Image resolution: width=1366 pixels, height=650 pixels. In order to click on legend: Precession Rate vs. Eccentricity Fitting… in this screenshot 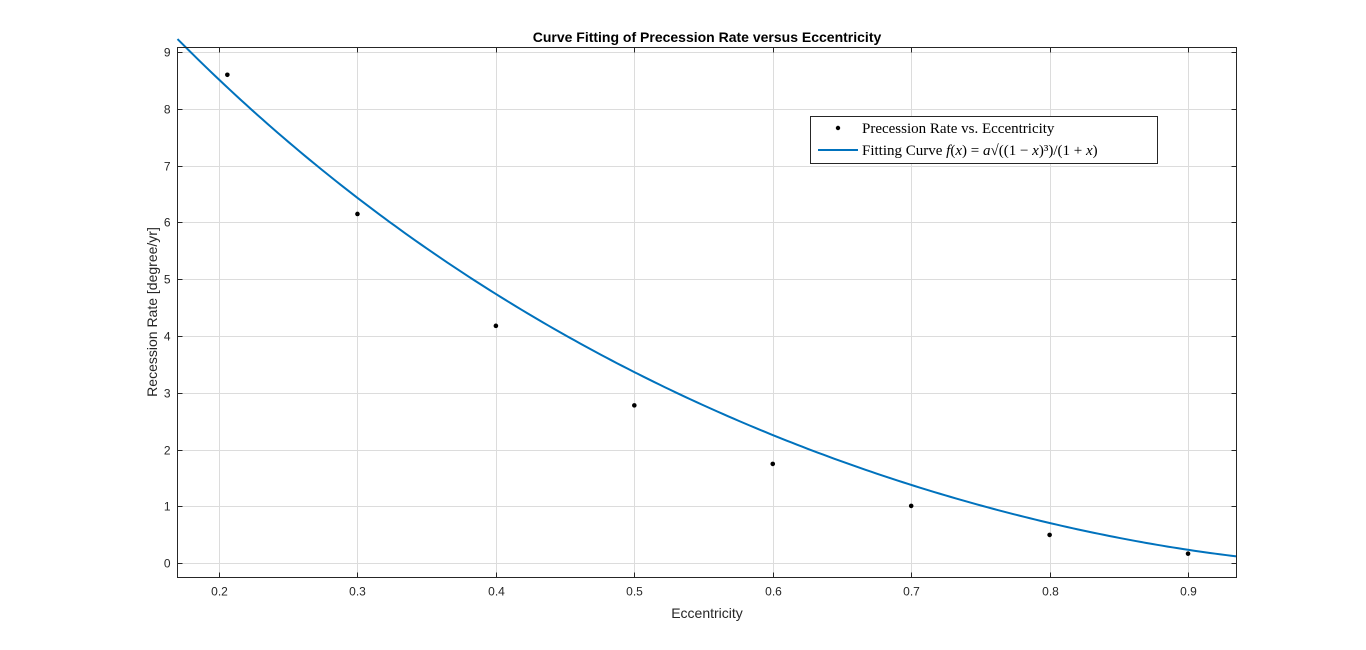, I will do `click(984, 140)`.